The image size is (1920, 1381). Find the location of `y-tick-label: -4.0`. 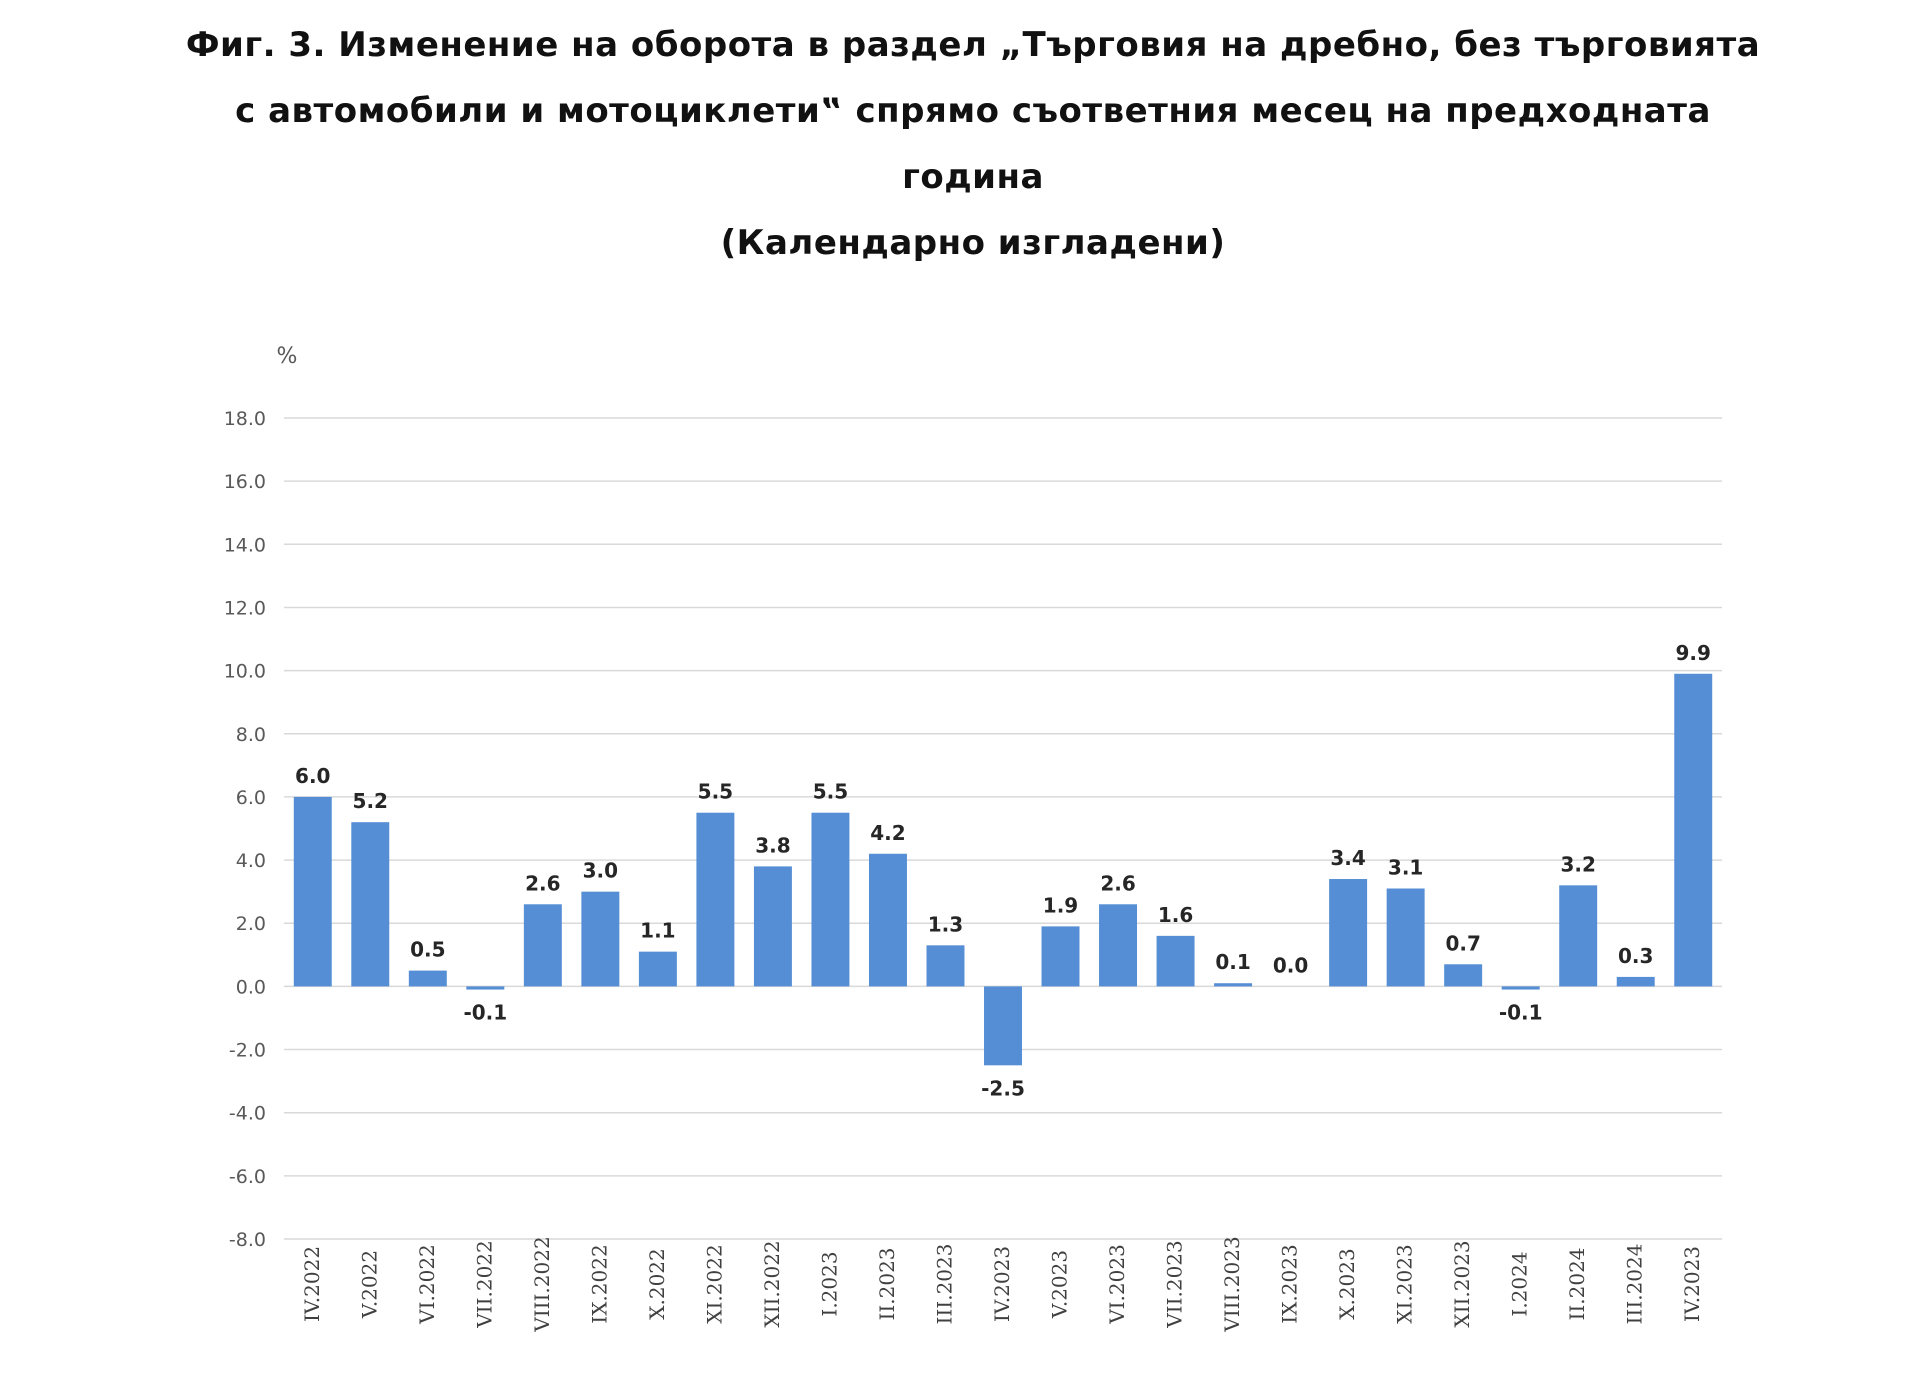

y-tick-label: -4.0 is located at coordinates (247, 1114).